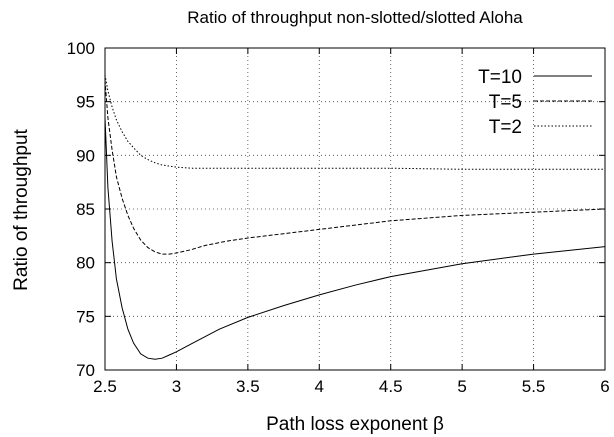 This screenshot has width=614, height=437. What do you see at coordinates (81, 48) in the screenshot?
I see `y-tick-label: 100` at bounding box center [81, 48].